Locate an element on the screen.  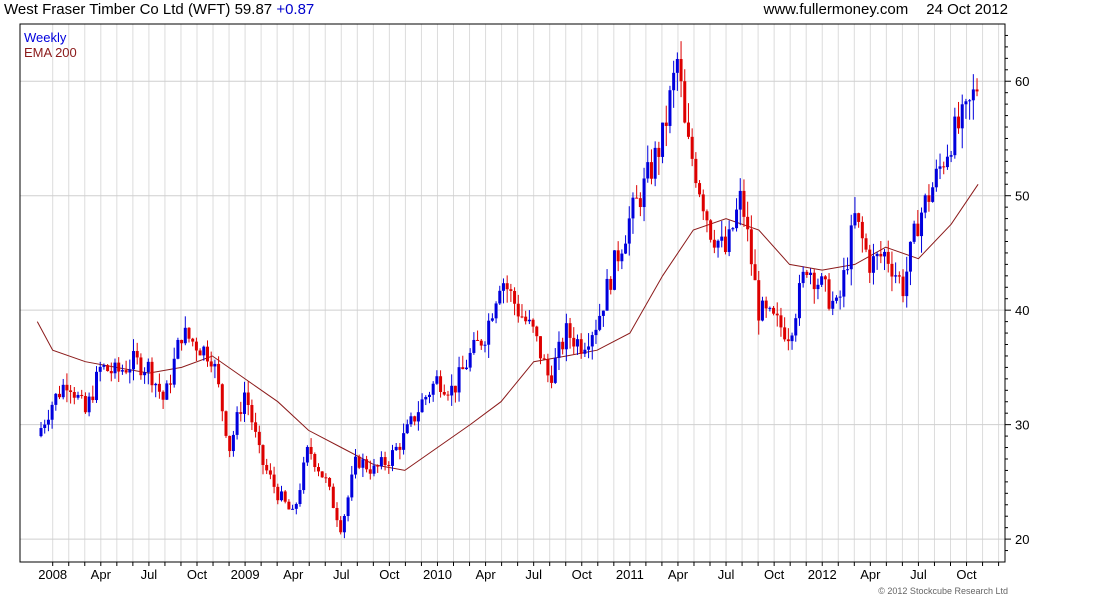
x-tick-label: Apr is located at coordinates (678, 574).